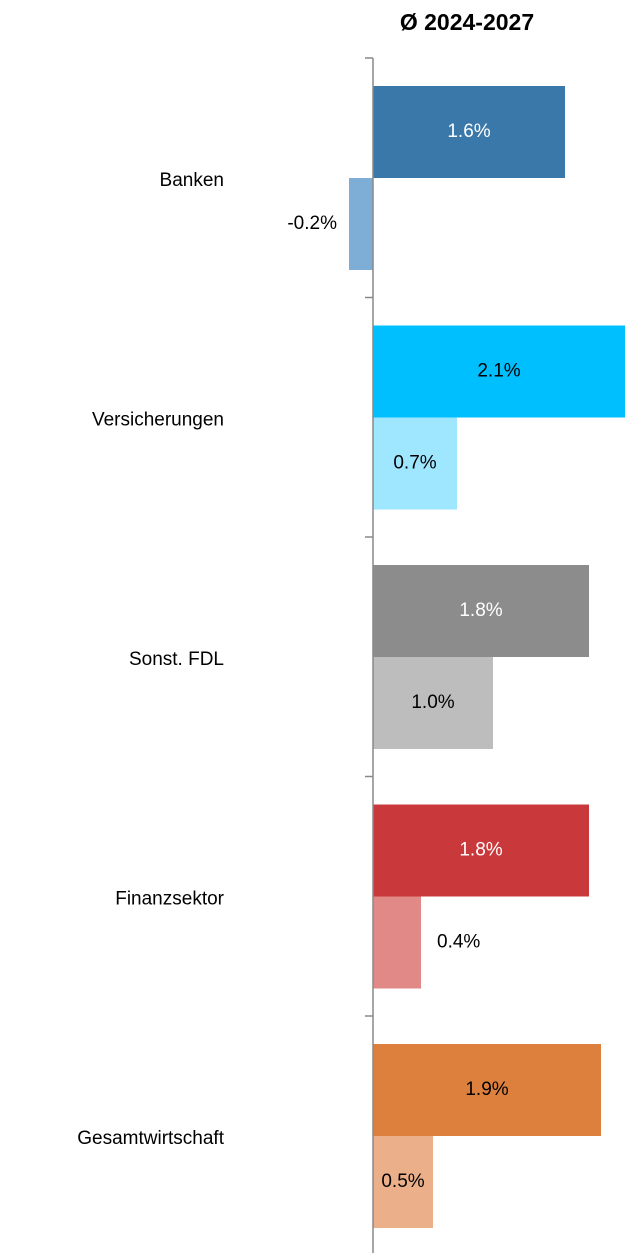  I want to click on value-label: 1.0%, so click(432, 702).